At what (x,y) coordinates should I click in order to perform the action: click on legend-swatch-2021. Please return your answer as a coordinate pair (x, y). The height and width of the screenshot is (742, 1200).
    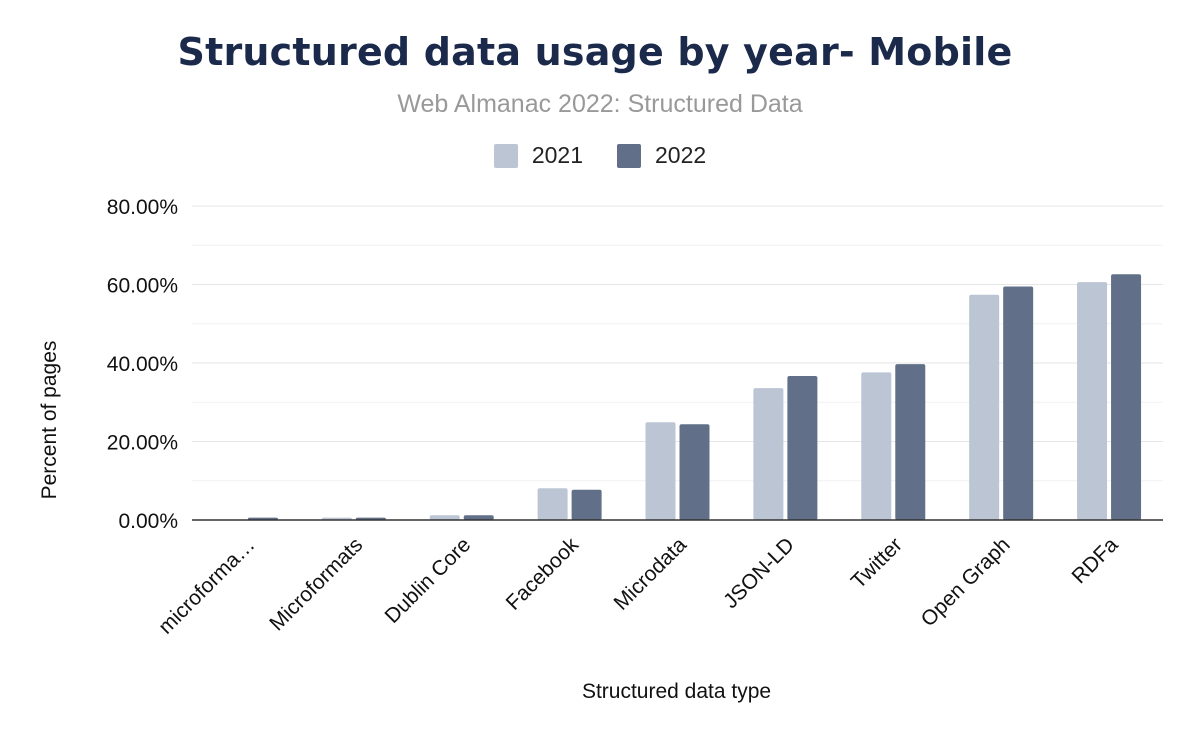
    Looking at the image, I should click on (505, 155).